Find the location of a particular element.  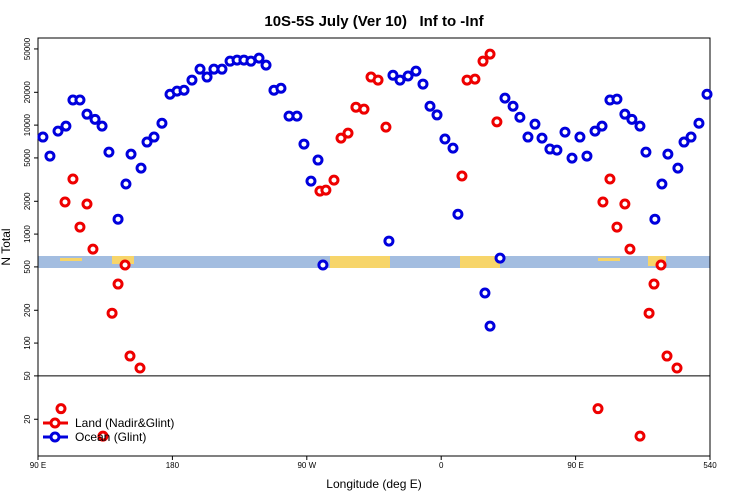

y-tick-label: 50 is located at coordinates (27, 375).